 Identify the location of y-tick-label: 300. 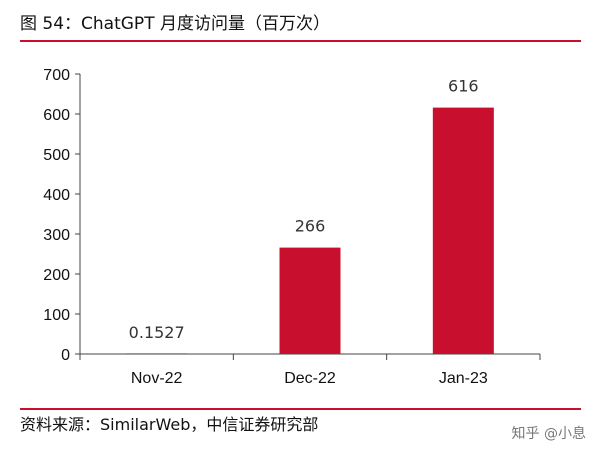
(56, 235).